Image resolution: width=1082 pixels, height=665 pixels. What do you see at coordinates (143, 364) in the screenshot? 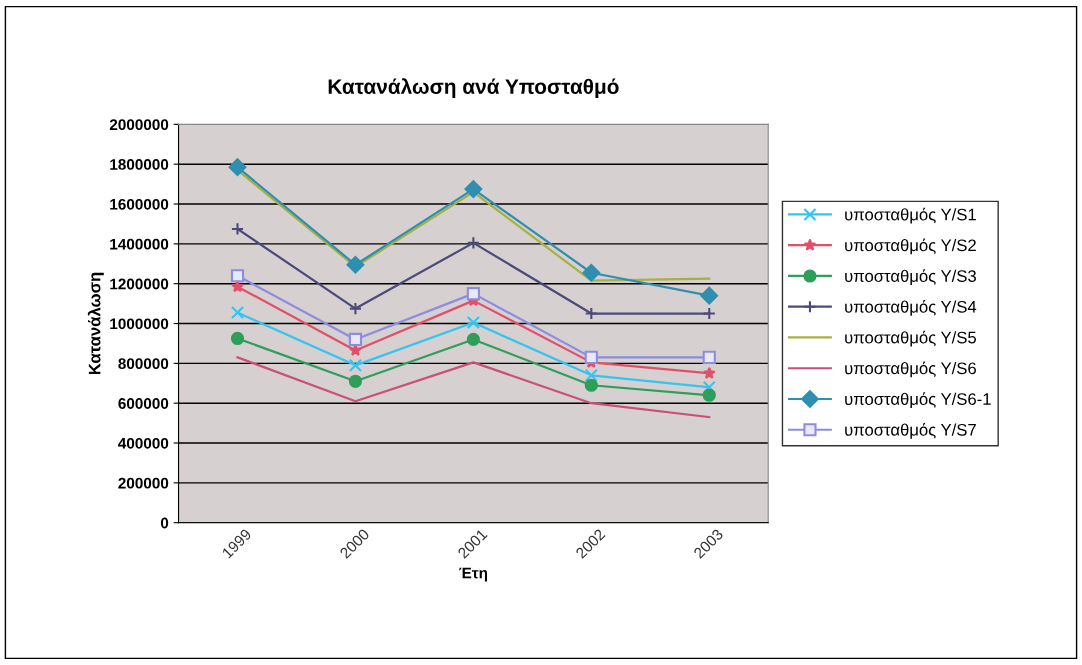
I see `y-tick-label: 800000` at bounding box center [143, 364].